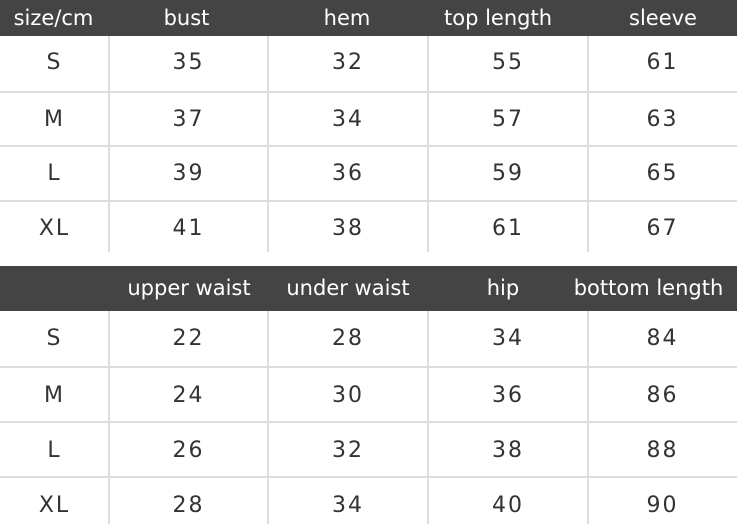 The image size is (737, 524). I want to click on table-cell: 40, so click(508, 505).